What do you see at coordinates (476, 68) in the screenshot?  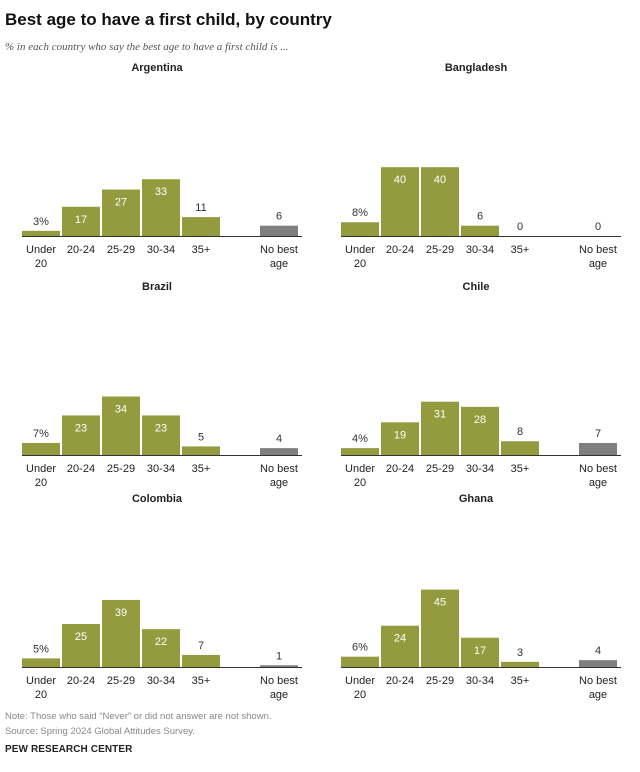 I see `panel-title: Bangladesh` at bounding box center [476, 68].